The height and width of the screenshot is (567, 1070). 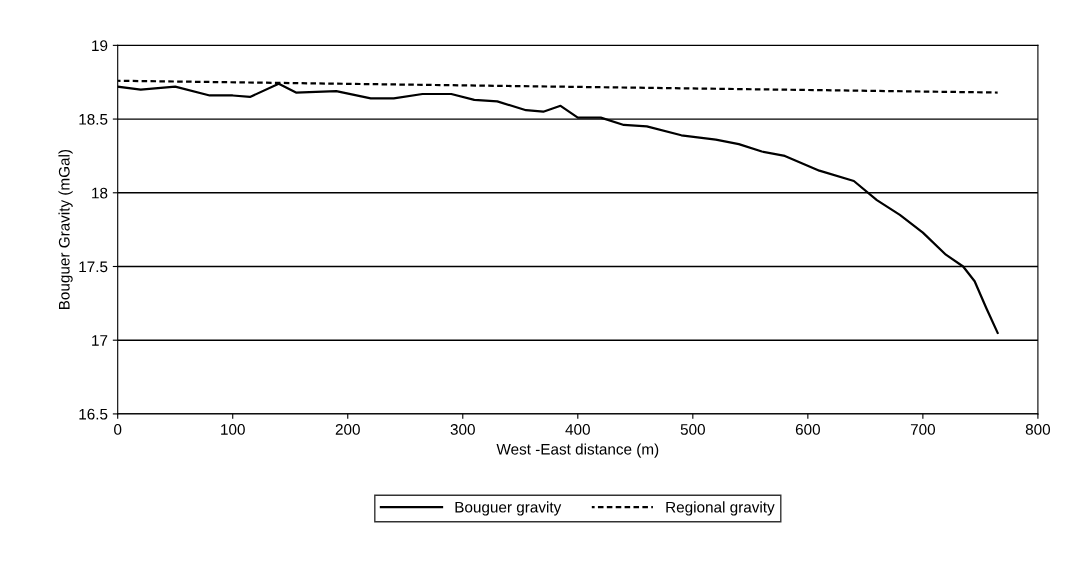 What do you see at coordinates (923, 429) in the screenshot?
I see `x-tick-label: 700` at bounding box center [923, 429].